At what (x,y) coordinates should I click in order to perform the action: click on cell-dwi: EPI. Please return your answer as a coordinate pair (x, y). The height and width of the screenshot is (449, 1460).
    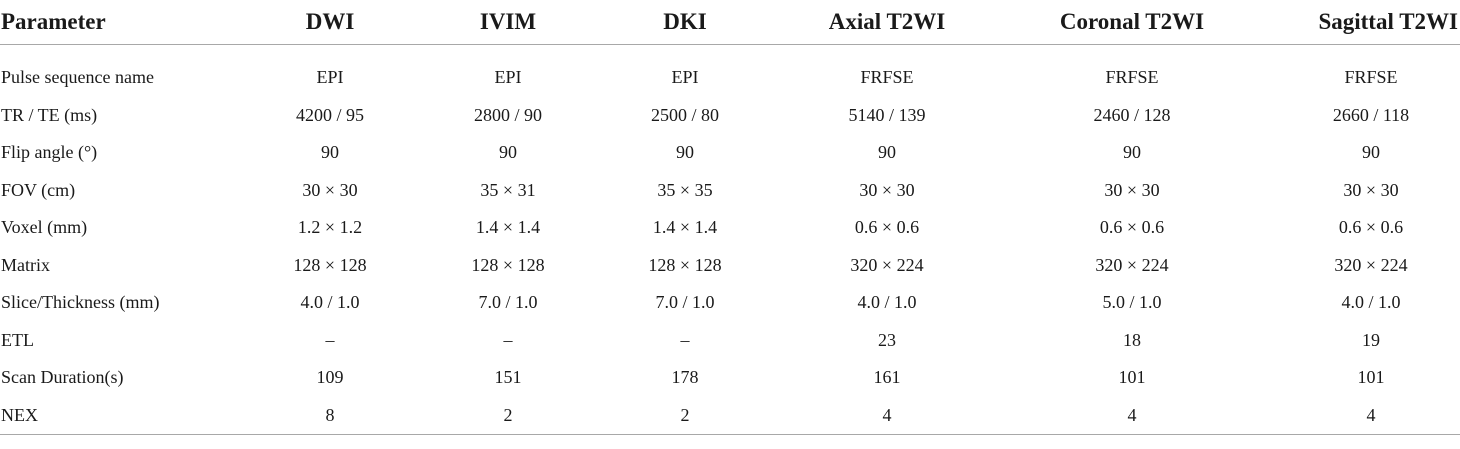
    Looking at the image, I should click on (330, 77).